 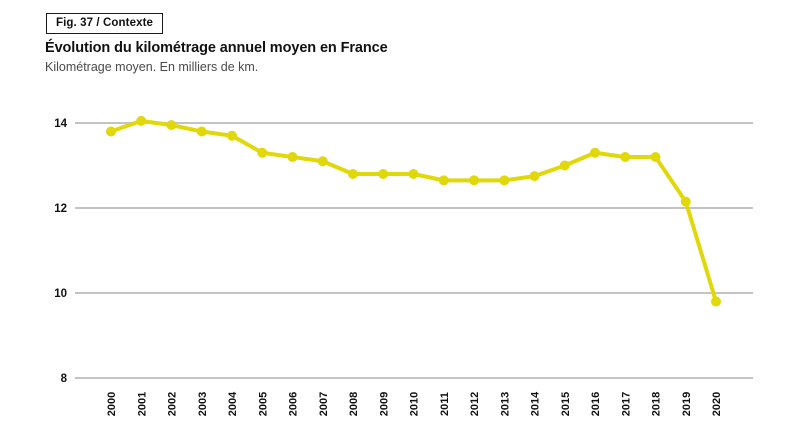 What do you see at coordinates (324, 404) in the screenshot?
I see `x-tick-label: 2007` at bounding box center [324, 404].